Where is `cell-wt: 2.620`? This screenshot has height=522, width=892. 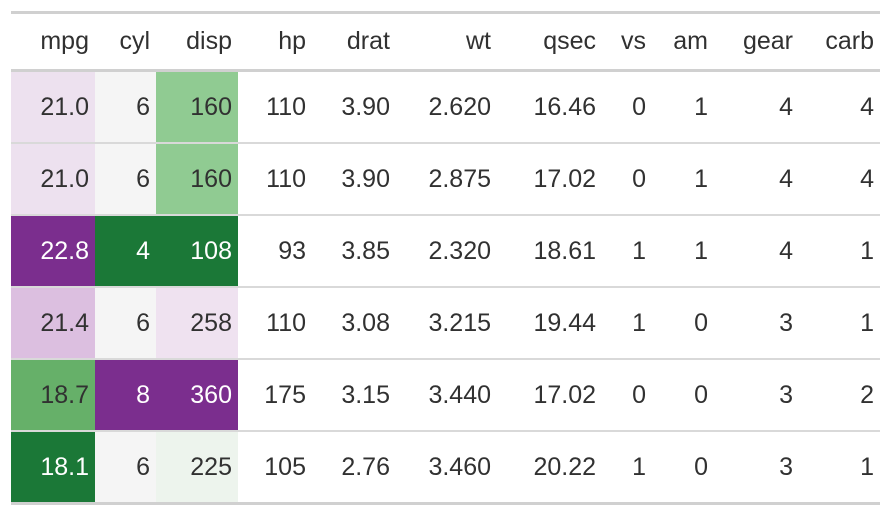 cell-wt: 2.620 is located at coordinates (446, 107).